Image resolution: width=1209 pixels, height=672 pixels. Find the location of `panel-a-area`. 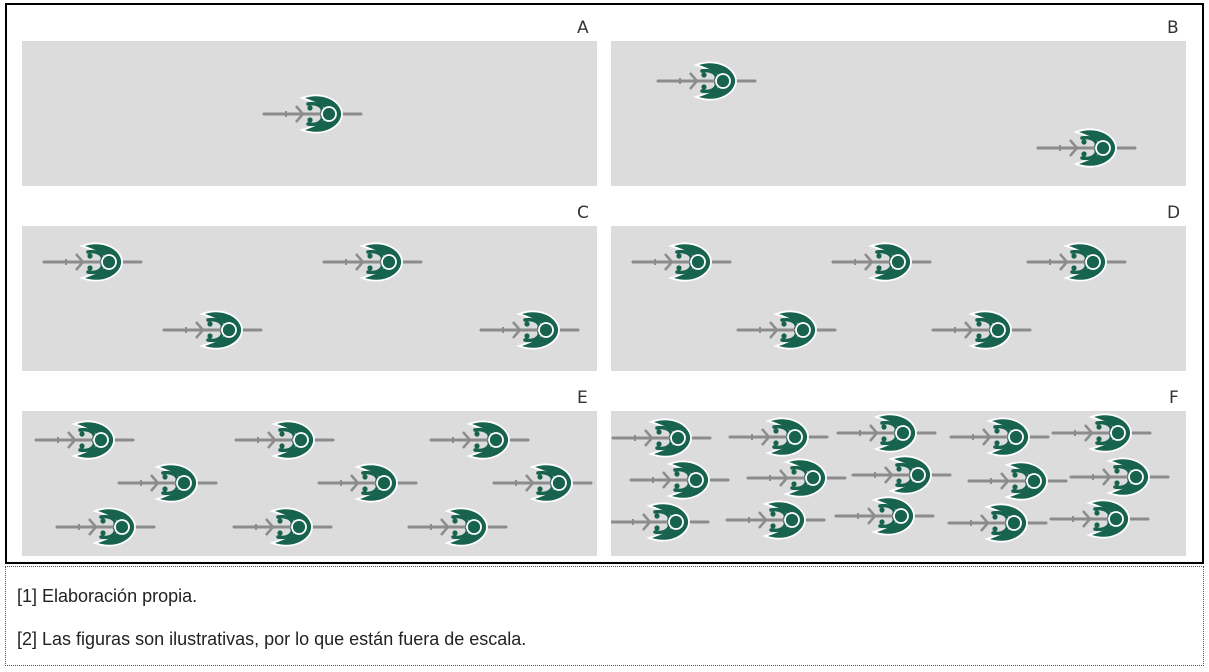

panel-a-area is located at coordinates (309, 113).